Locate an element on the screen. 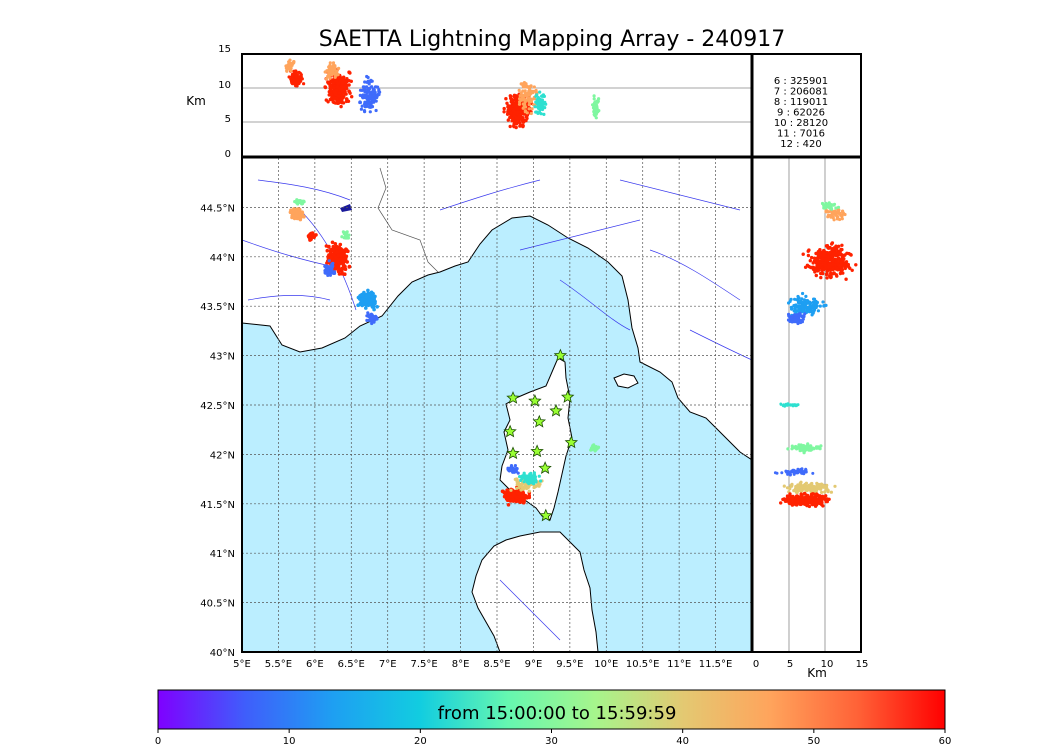  colorbar-tick-label: 0 is located at coordinates (158, 741).